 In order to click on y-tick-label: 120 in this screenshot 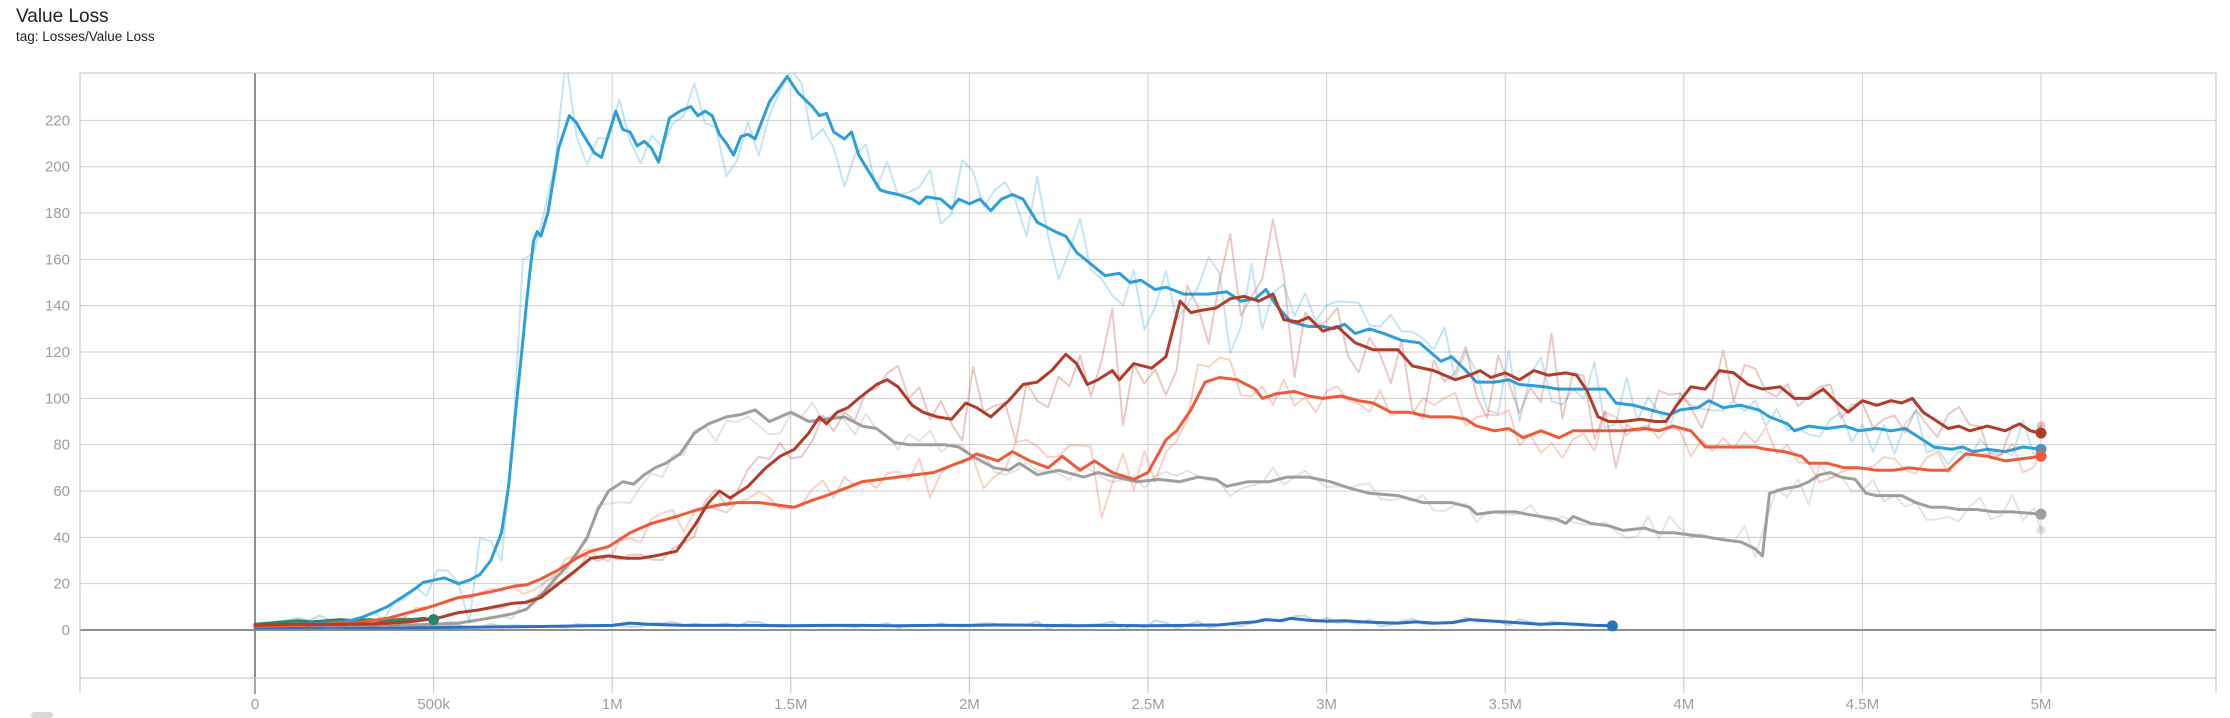, I will do `click(57, 352)`.